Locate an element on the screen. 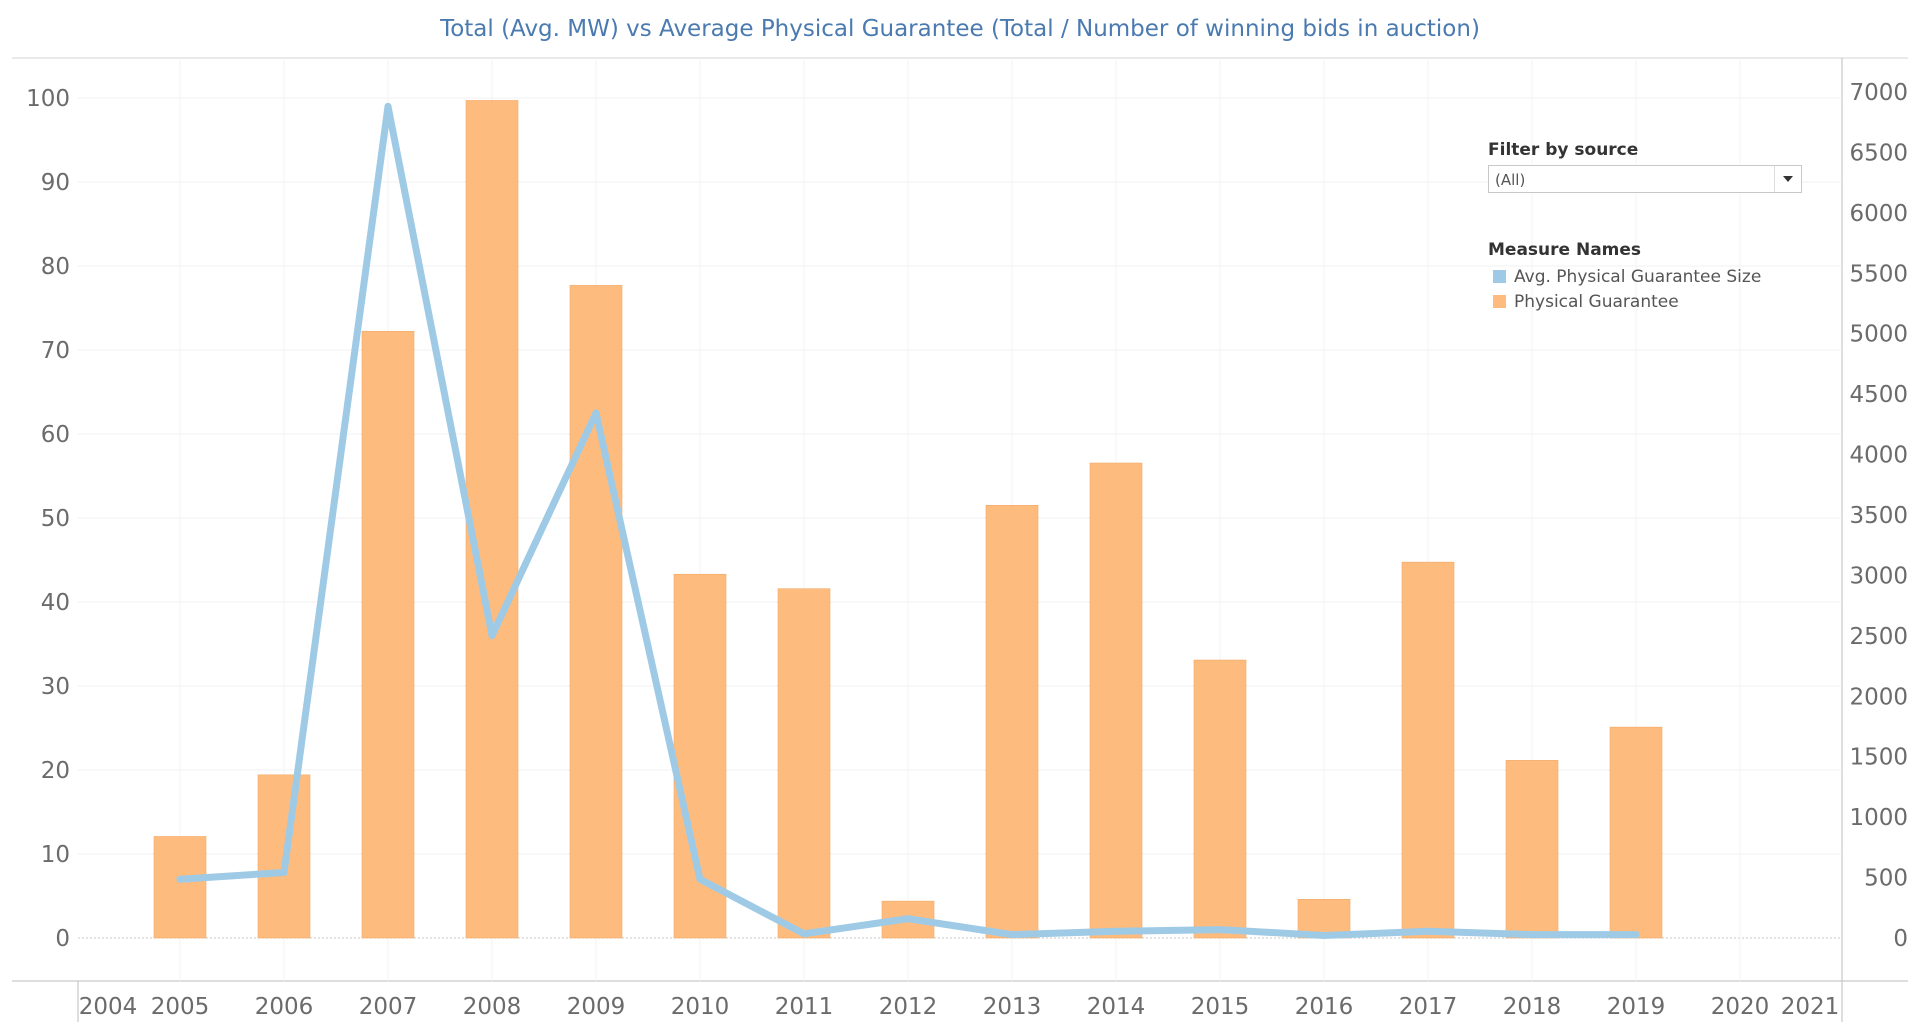 The height and width of the screenshot is (1036, 1920). x-tick-label: 2008 is located at coordinates (492, 1007).